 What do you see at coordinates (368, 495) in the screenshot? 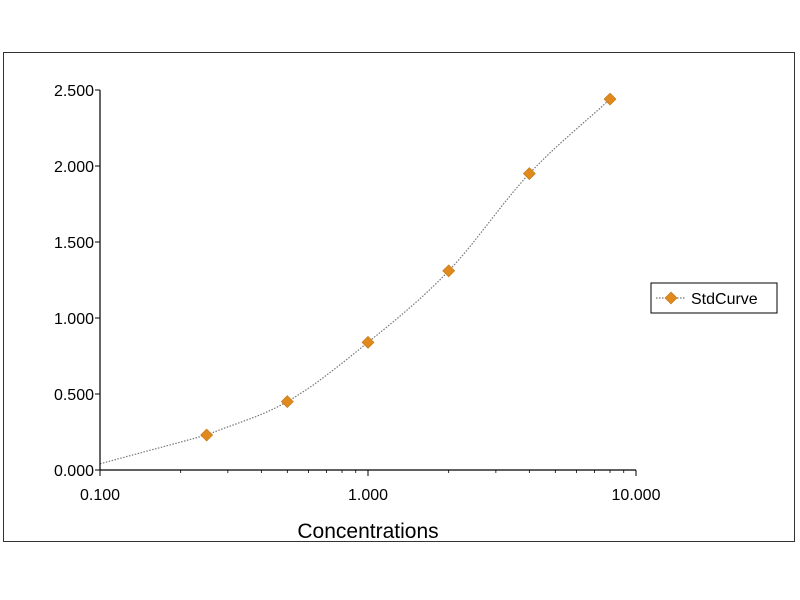
I see `x-tick-label: 1.000` at bounding box center [368, 495].